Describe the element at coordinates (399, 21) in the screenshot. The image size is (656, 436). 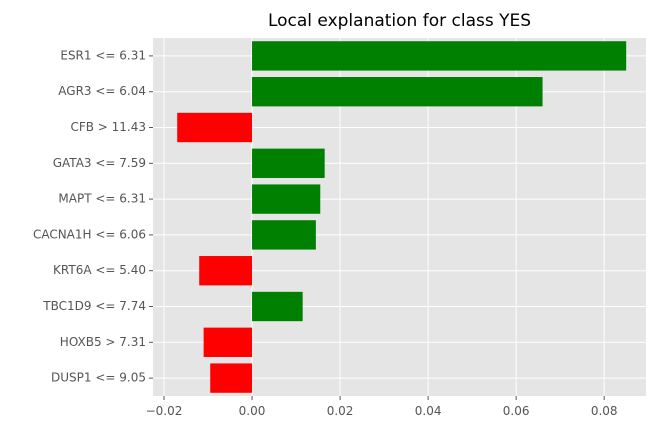
I see `chart-title: Local explanation for class YES` at that location.